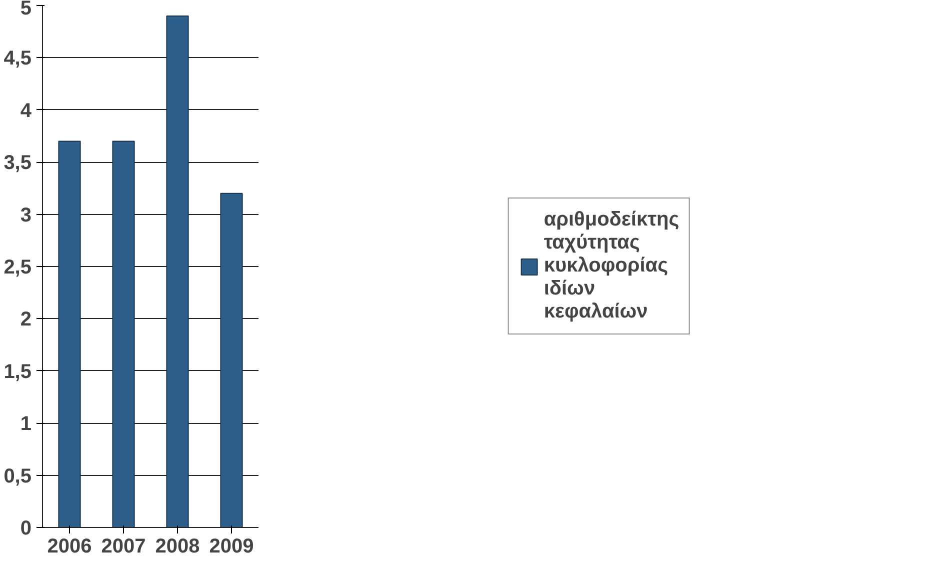 The width and height of the screenshot is (948, 565). What do you see at coordinates (26, 215) in the screenshot?
I see `y-tick-label: 3` at bounding box center [26, 215].